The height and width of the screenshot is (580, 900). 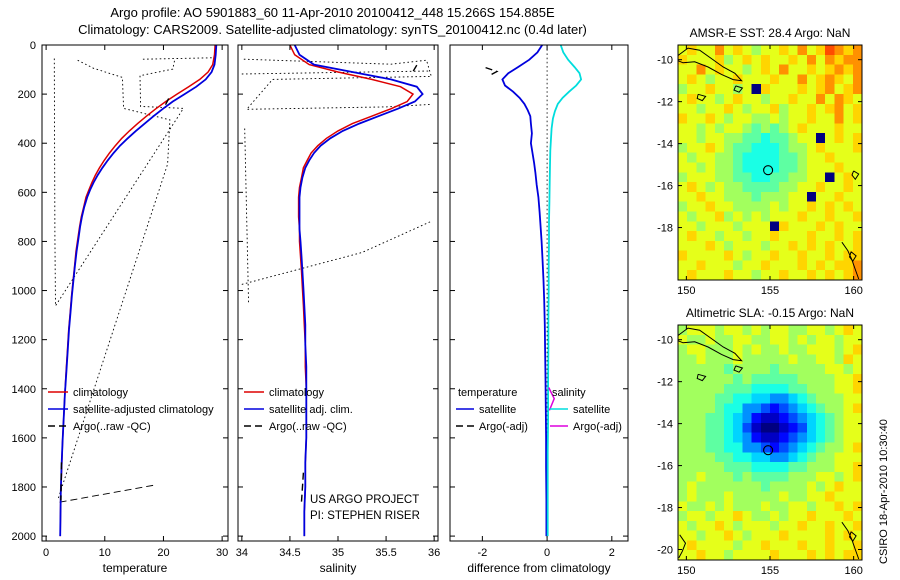 What do you see at coordinates (105, 553) in the screenshot?
I see `x-tick-label: 10` at bounding box center [105, 553].